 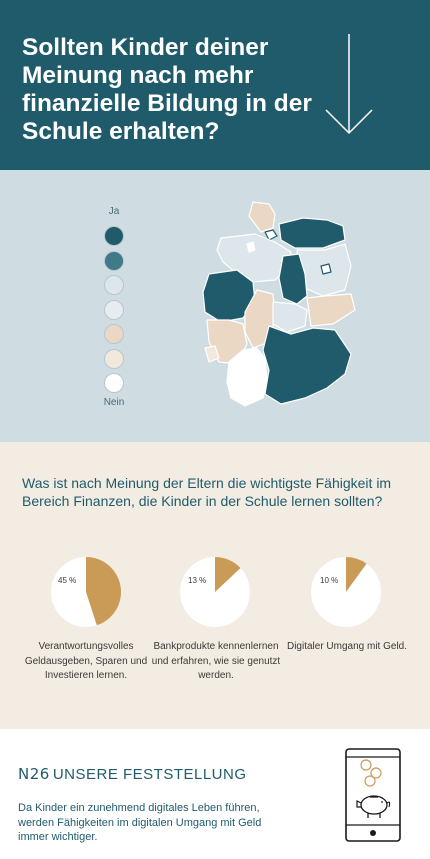 I want to click on state-mecklenburg, so click(x=312, y=233).